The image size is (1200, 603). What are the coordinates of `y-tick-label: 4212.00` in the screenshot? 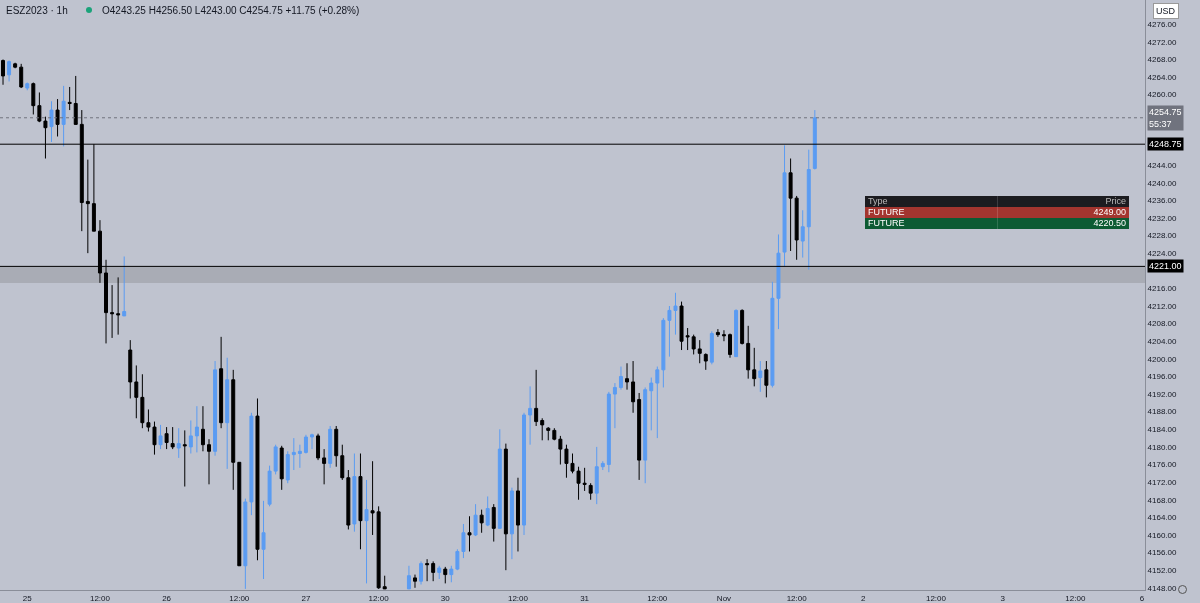 It's located at (1162, 306).